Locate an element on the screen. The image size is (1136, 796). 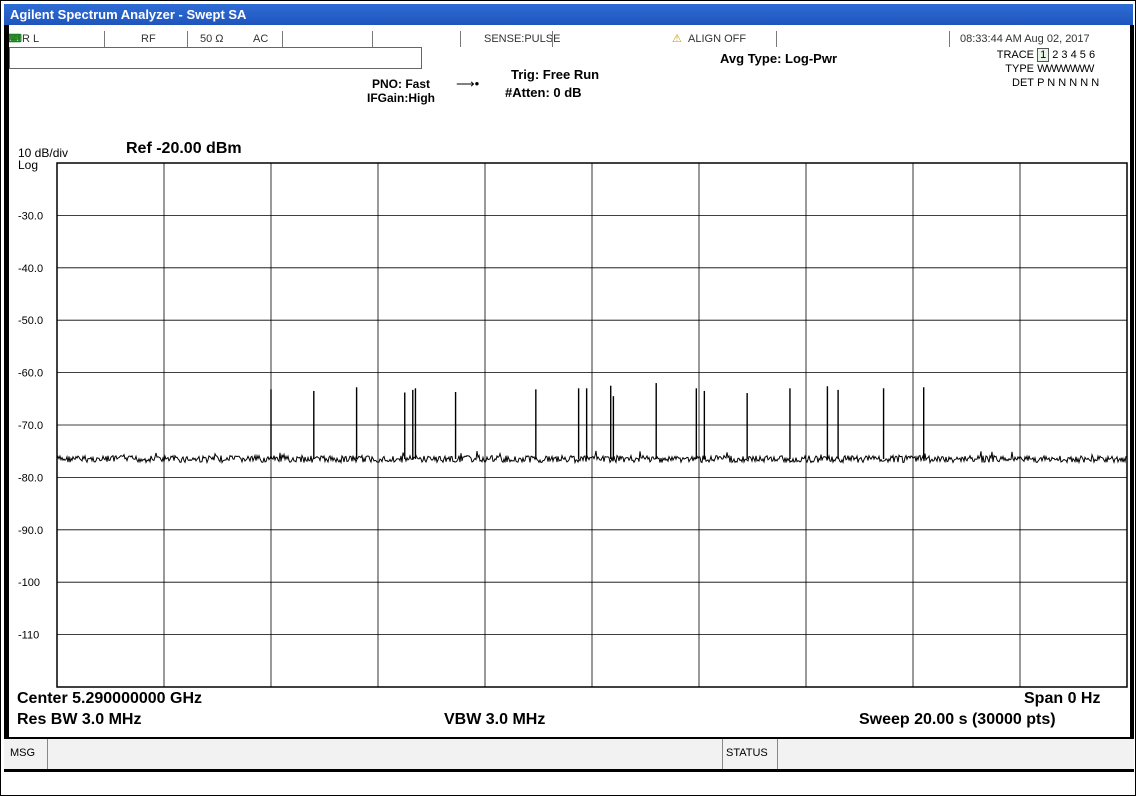
right-border is located at coordinates (1132, 381).